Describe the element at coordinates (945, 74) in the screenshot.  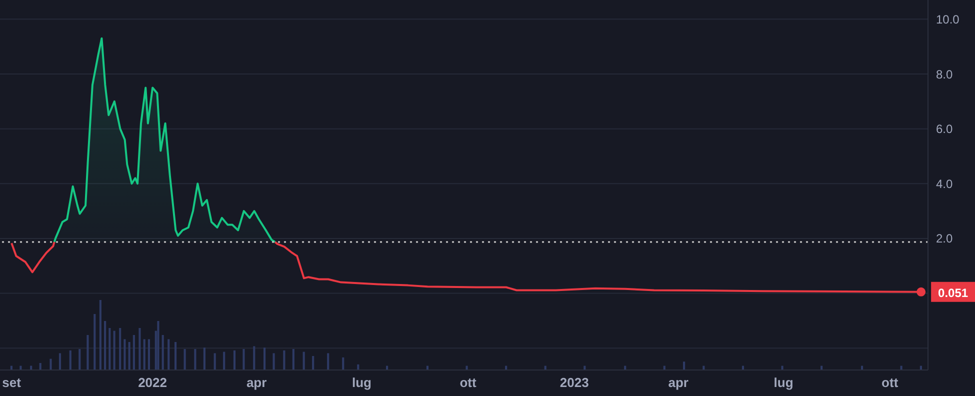
I see `y-tick-label: 8.0` at that location.